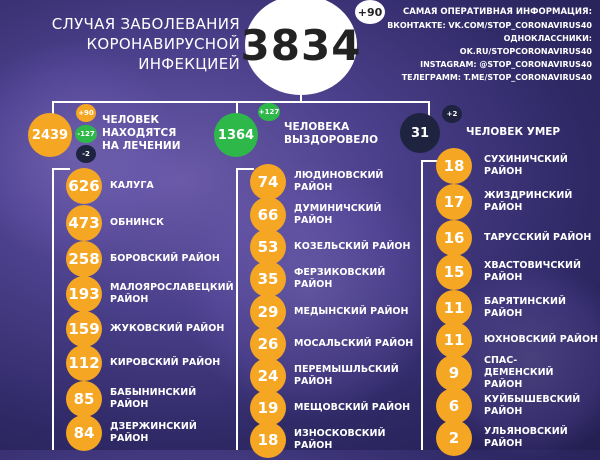 This screenshot has width=600, height=460. I want to click on district-count: 84, so click(84, 433).